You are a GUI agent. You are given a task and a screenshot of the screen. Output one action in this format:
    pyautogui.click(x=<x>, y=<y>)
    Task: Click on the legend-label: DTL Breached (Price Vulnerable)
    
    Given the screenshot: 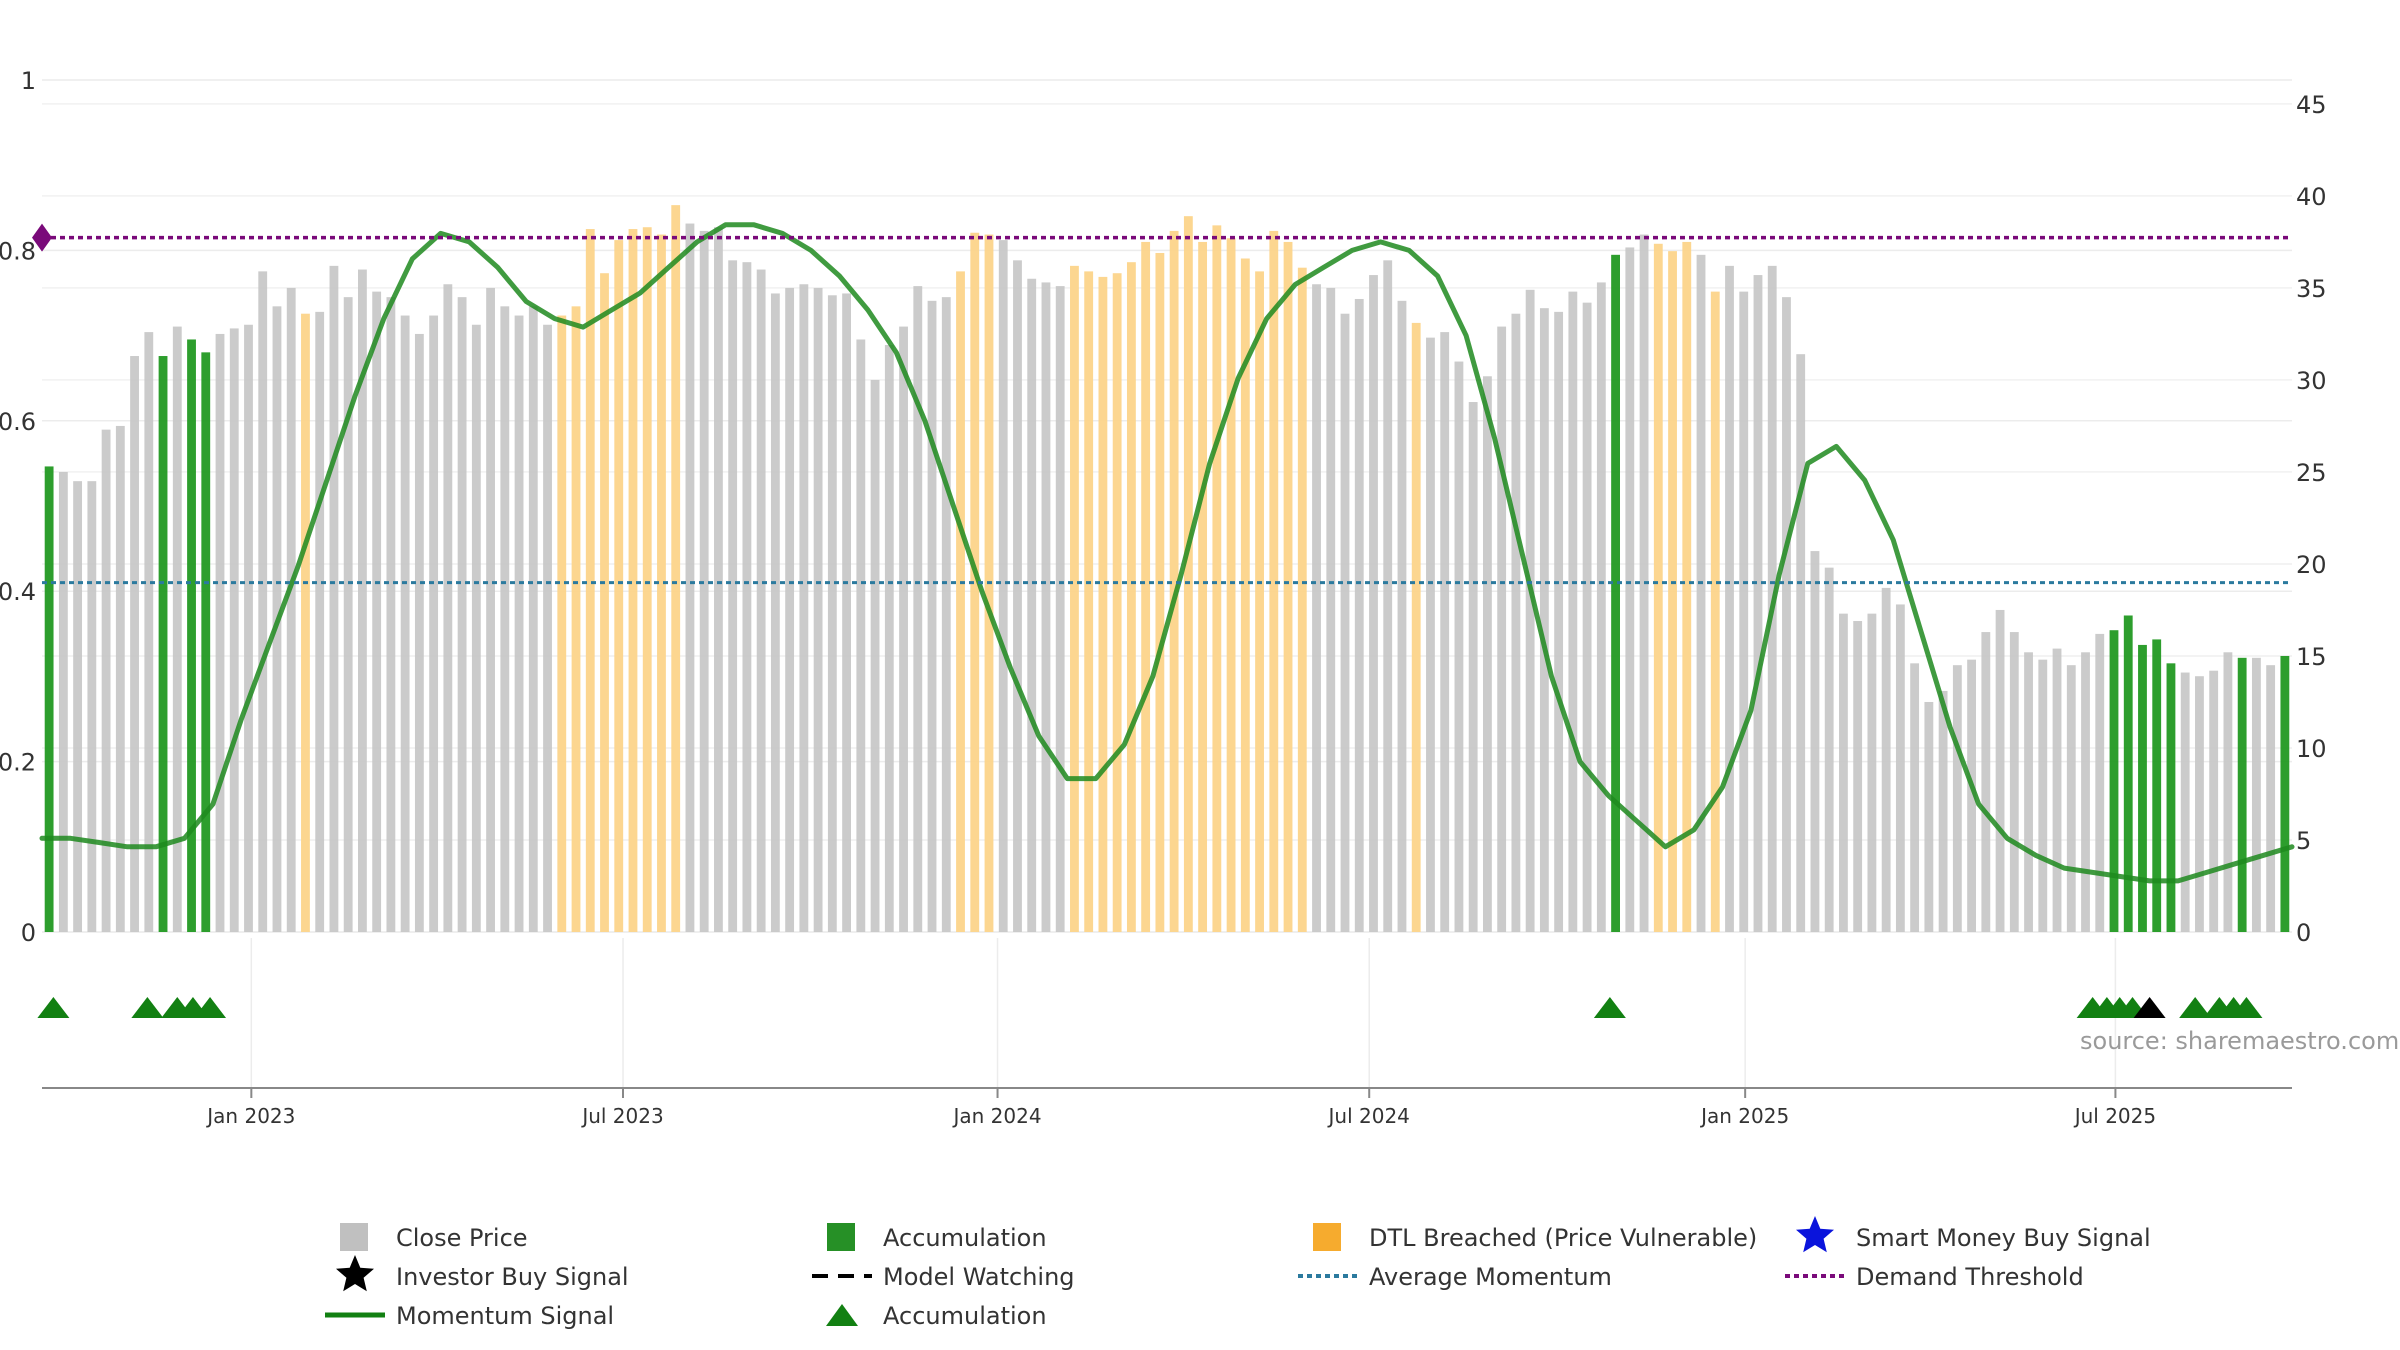 What is the action you would take?
    pyautogui.click(x=1563, y=1238)
    